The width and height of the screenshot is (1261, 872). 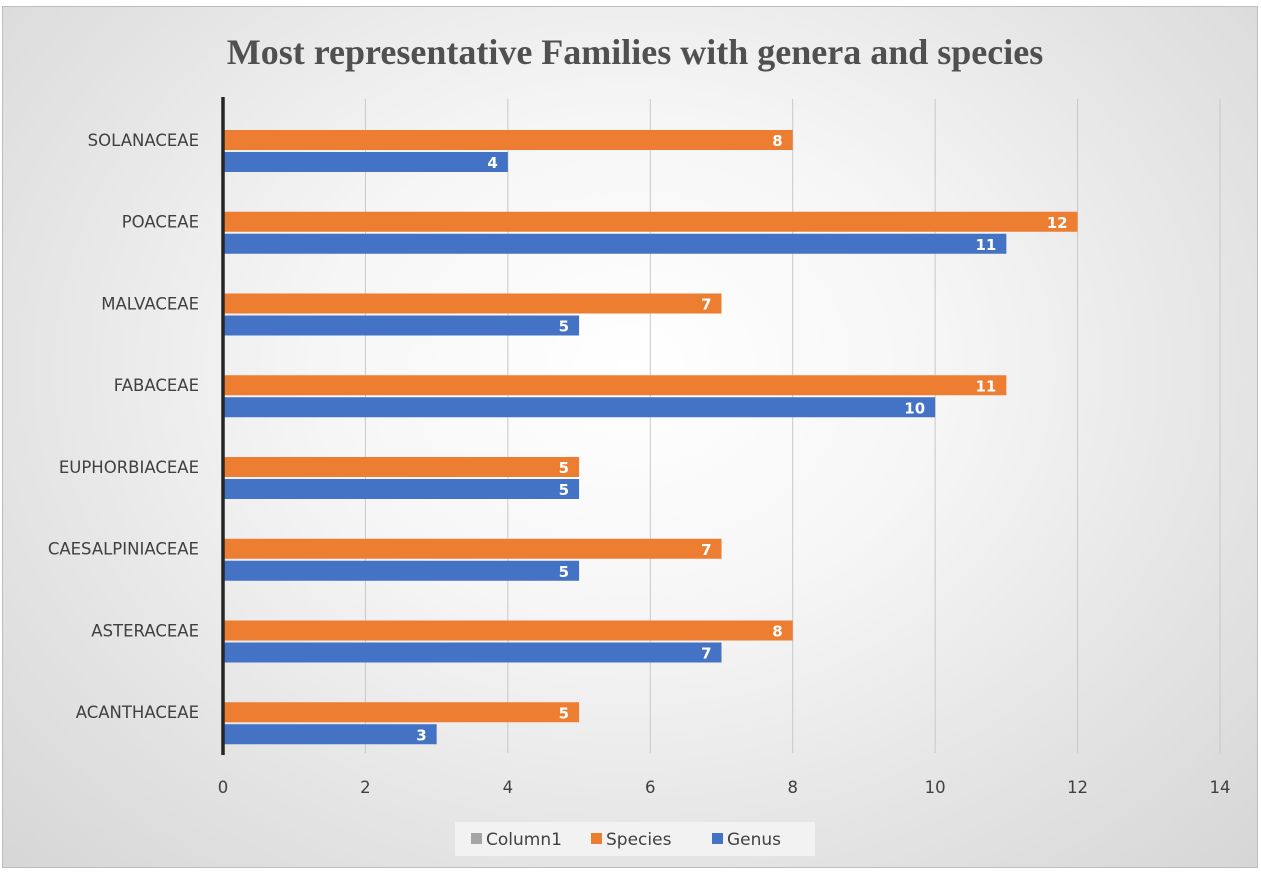 What do you see at coordinates (123, 549) in the screenshot?
I see `category-label: CAESALPINIACEAE` at bounding box center [123, 549].